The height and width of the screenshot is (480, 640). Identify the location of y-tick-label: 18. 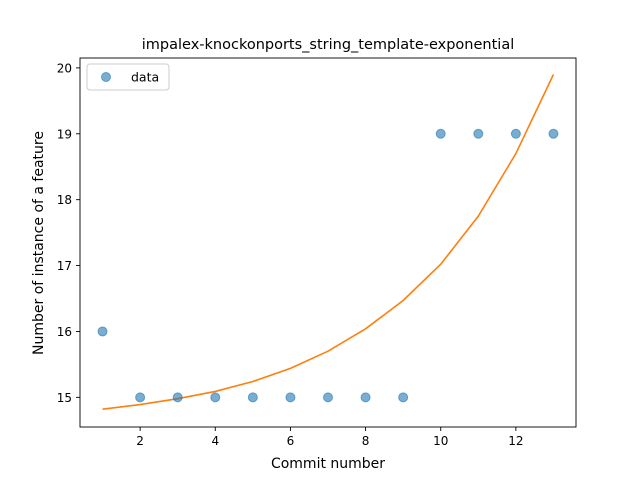
(64, 200).